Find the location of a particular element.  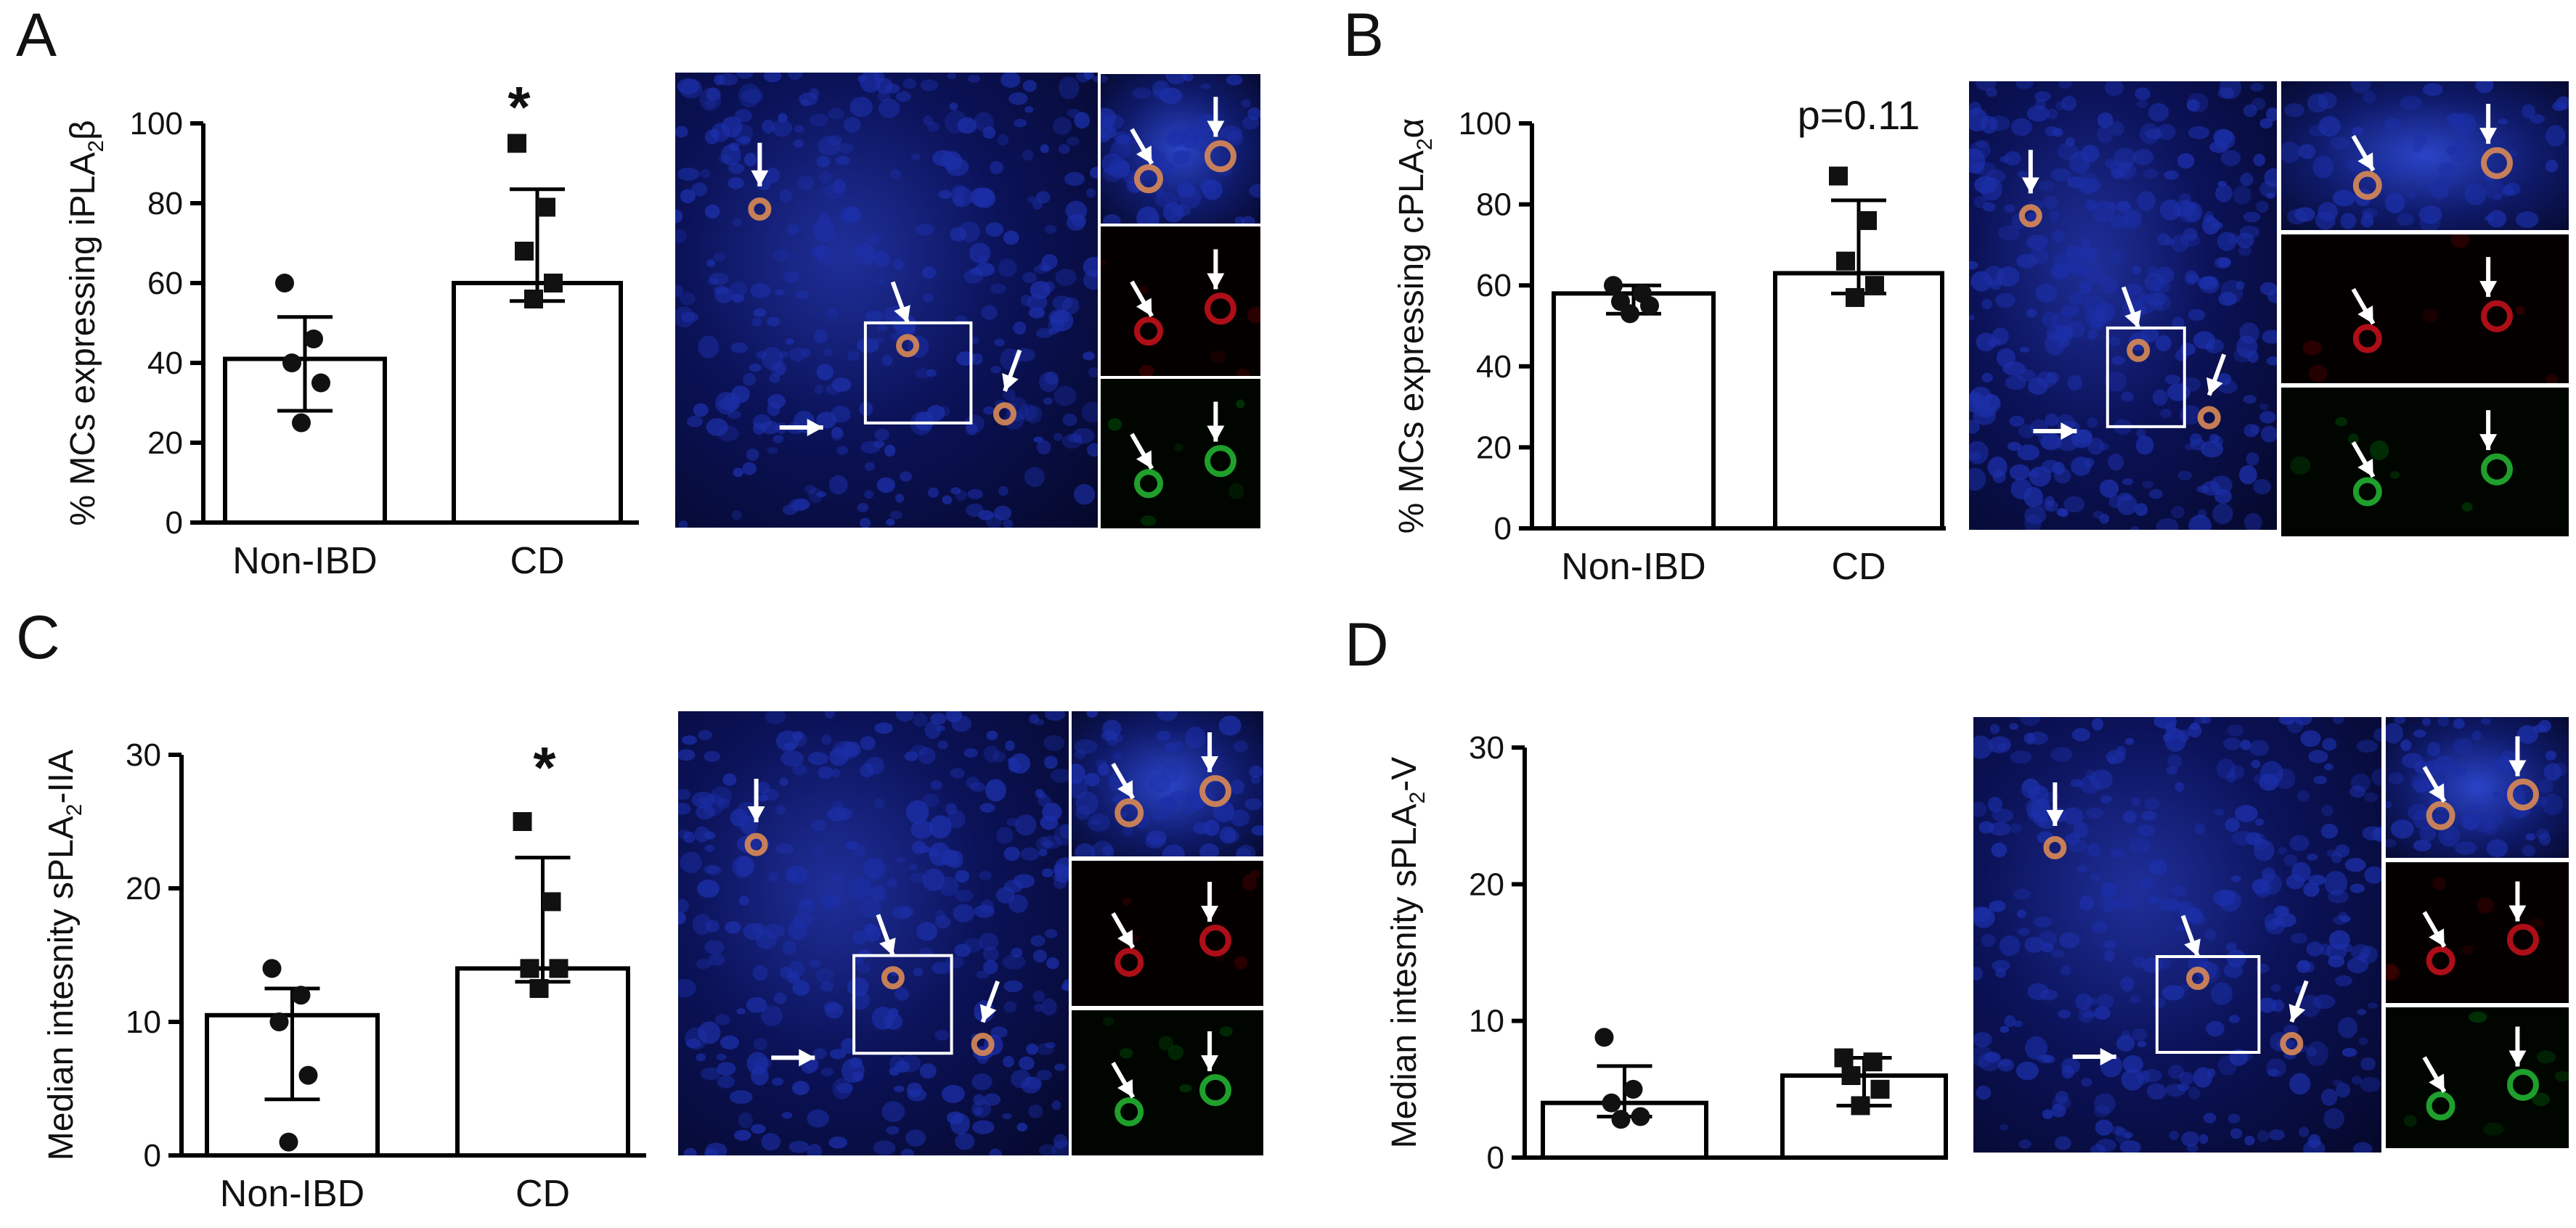

micro-inset-a-green is located at coordinates (1180, 454).